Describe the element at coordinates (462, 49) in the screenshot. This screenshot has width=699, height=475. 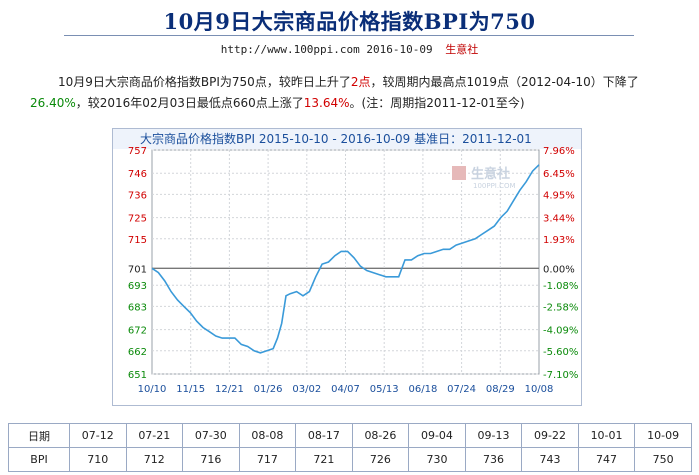
I see `source-site-link: 生意社` at that location.